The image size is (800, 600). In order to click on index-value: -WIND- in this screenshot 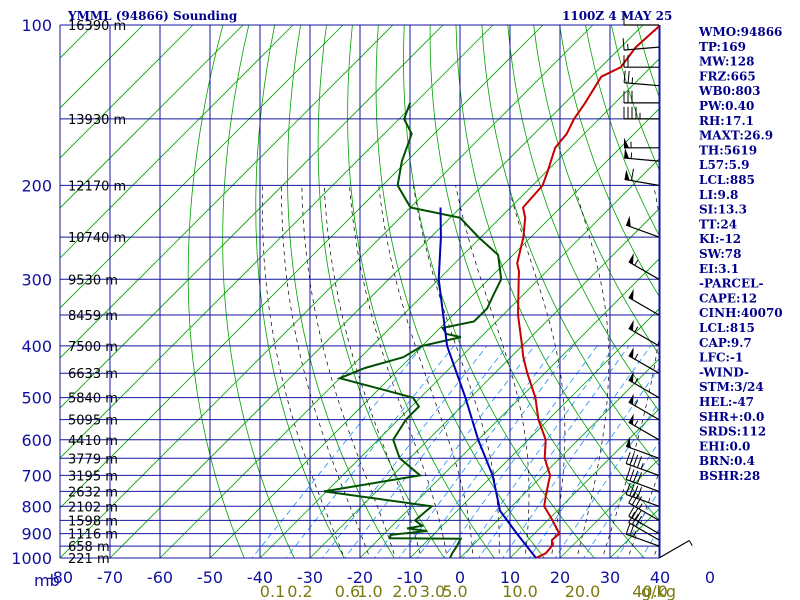, I will do `click(724, 372)`.